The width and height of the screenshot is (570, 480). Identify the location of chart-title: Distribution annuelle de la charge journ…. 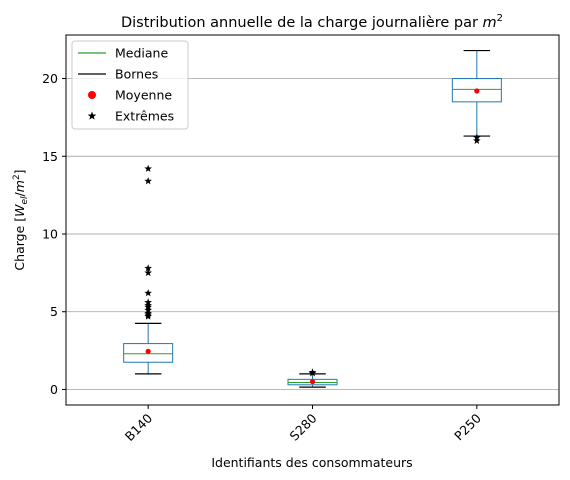
(312, 22).